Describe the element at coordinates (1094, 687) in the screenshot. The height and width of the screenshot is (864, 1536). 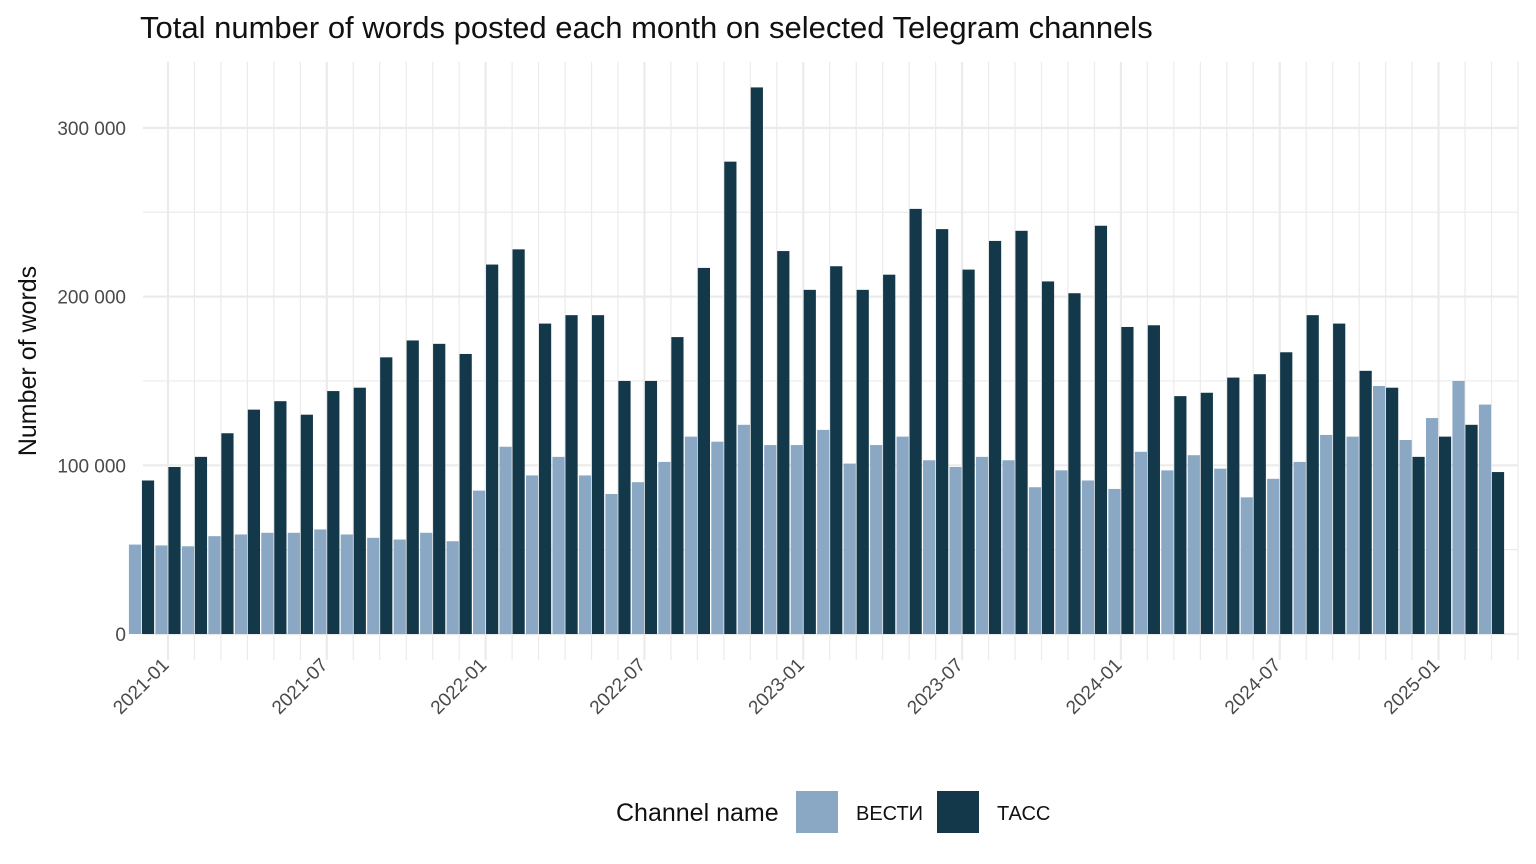
I see `x-tick-label: 2024-01` at that location.